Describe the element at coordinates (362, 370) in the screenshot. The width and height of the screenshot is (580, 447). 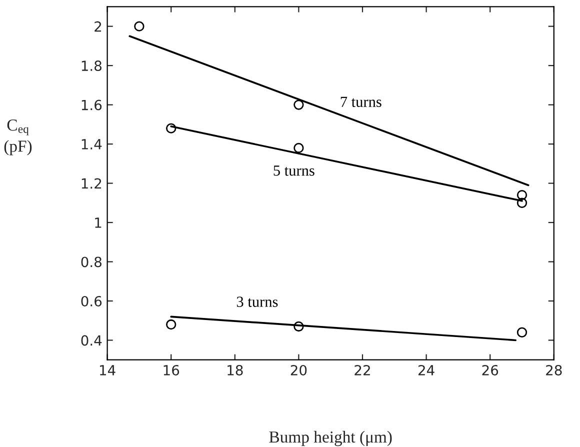
I see `x-tick-label: 22` at that location.